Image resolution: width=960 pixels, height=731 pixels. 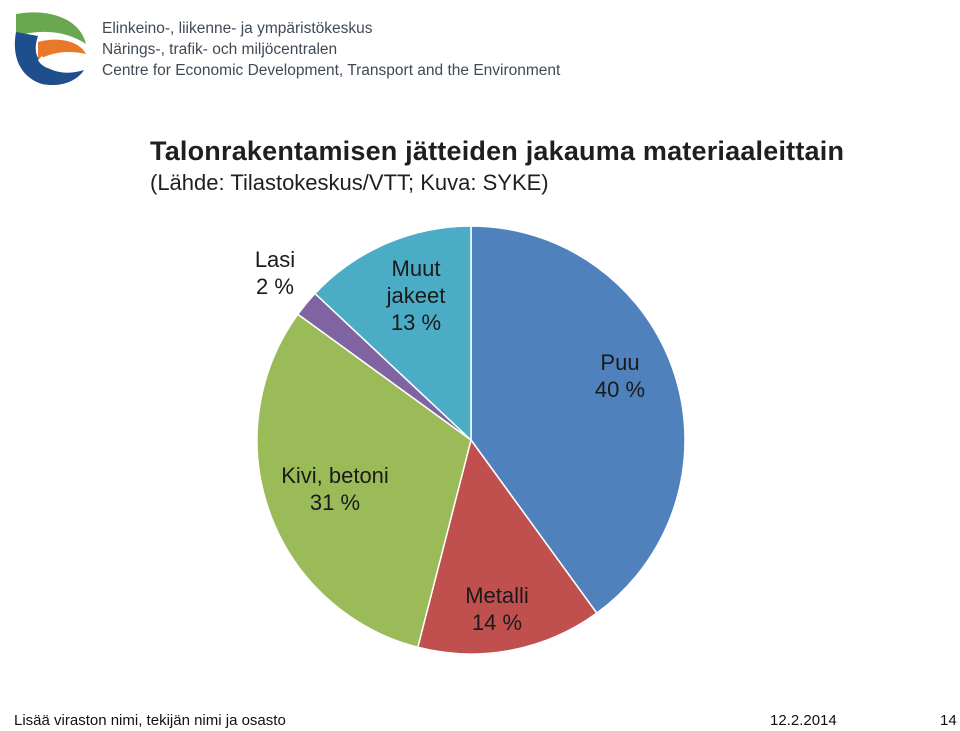 What do you see at coordinates (237, 28) in the screenshot?
I see `org-name-fi: Elinkeino-, liikenne- ja ympäristökeskus` at bounding box center [237, 28].